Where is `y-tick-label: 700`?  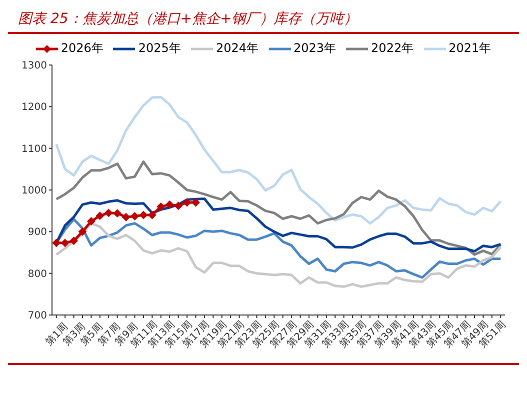 y-tick-label: 700 is located at coordinates (37, 316).